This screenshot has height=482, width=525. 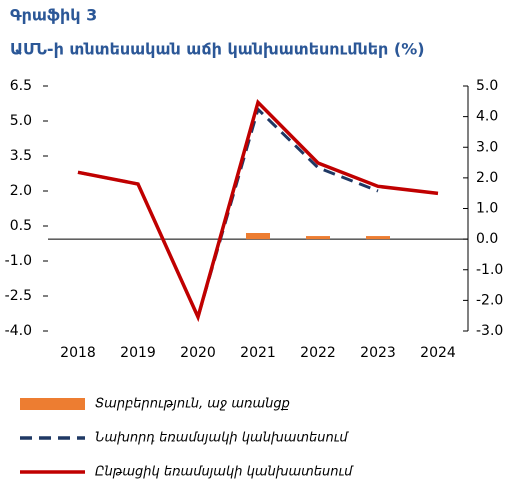 I want to click on y-tick-label: -1.0, so click(x=18, y=261).